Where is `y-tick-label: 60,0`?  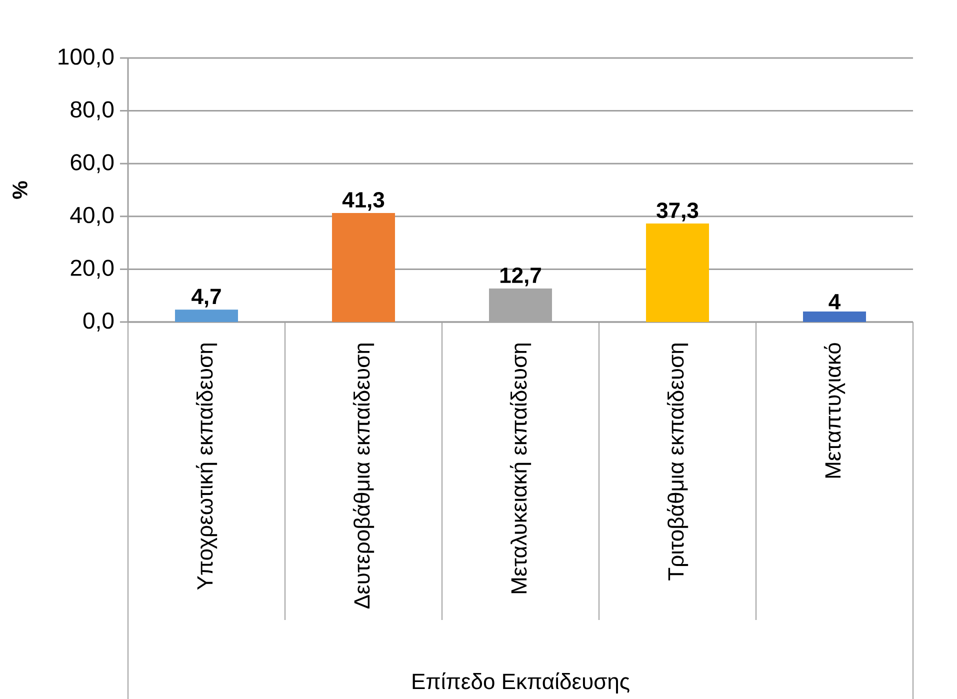
y-tick-label: 60,0 is located at coordinates (92, 164).